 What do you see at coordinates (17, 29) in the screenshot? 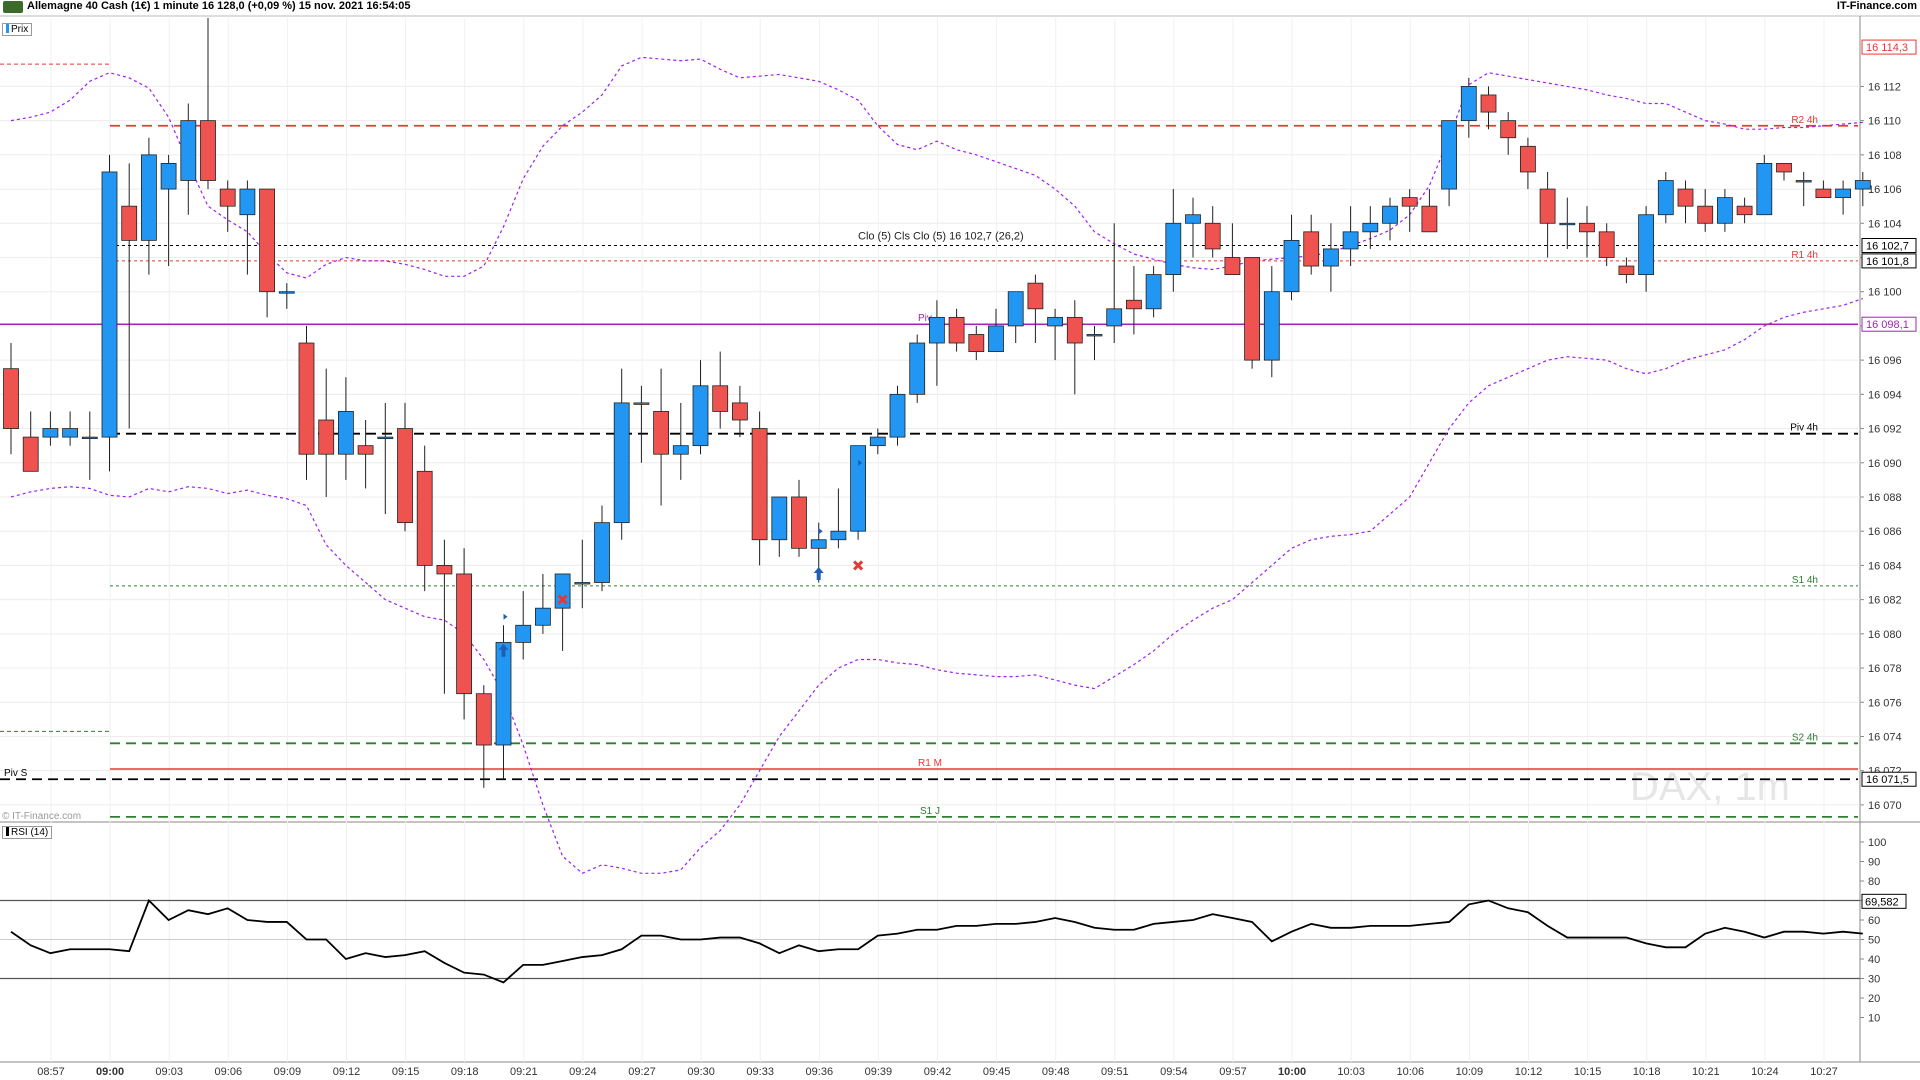
I see `legend-price: Prix` at bounding box center [17, 29].